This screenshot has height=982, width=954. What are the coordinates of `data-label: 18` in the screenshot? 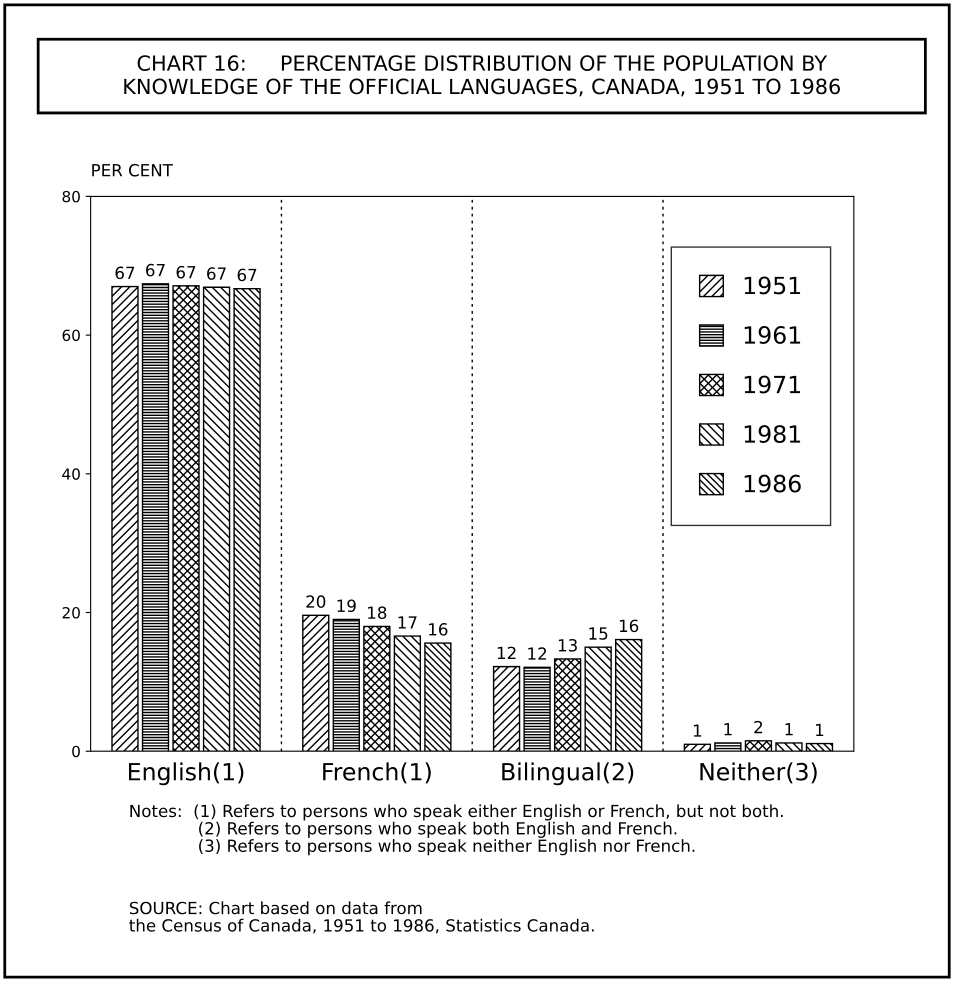 It's located at (377, 612).